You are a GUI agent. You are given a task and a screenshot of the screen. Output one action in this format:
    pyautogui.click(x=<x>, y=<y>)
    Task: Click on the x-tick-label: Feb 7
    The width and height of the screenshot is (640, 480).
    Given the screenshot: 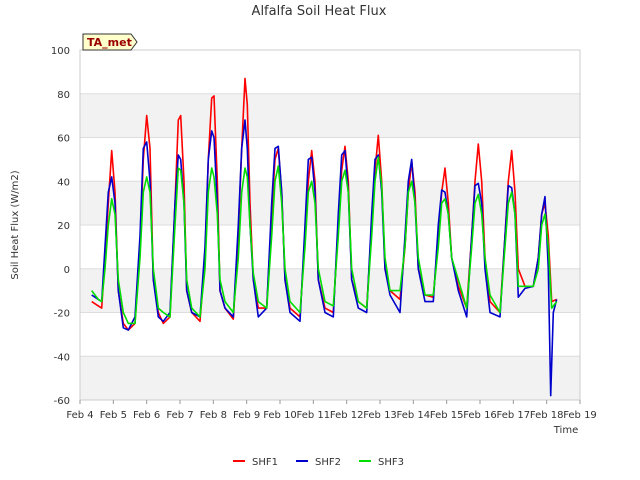 What is the action you would take?
    pyautogui.click(x=179, y=415)
    